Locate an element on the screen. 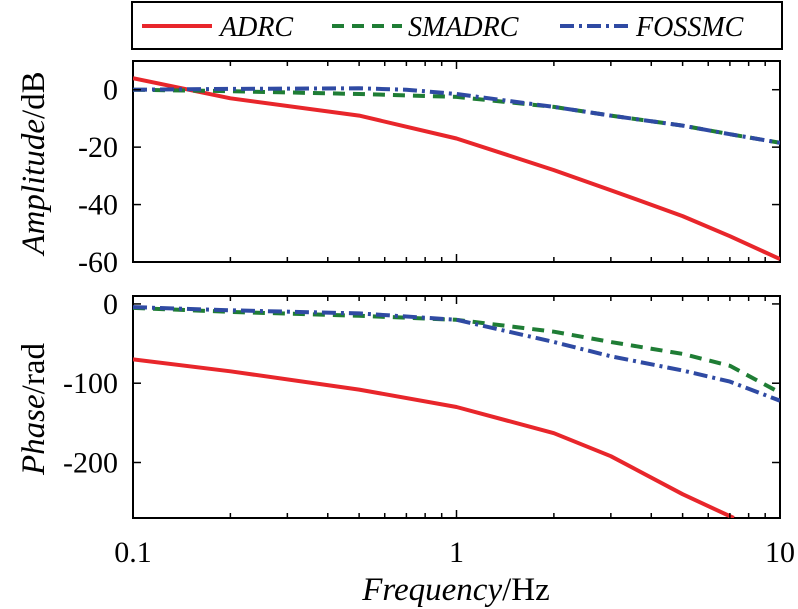 The image size is (798, 609). x-axis: 0.1 1 10 is located at coordinates (454, 552).